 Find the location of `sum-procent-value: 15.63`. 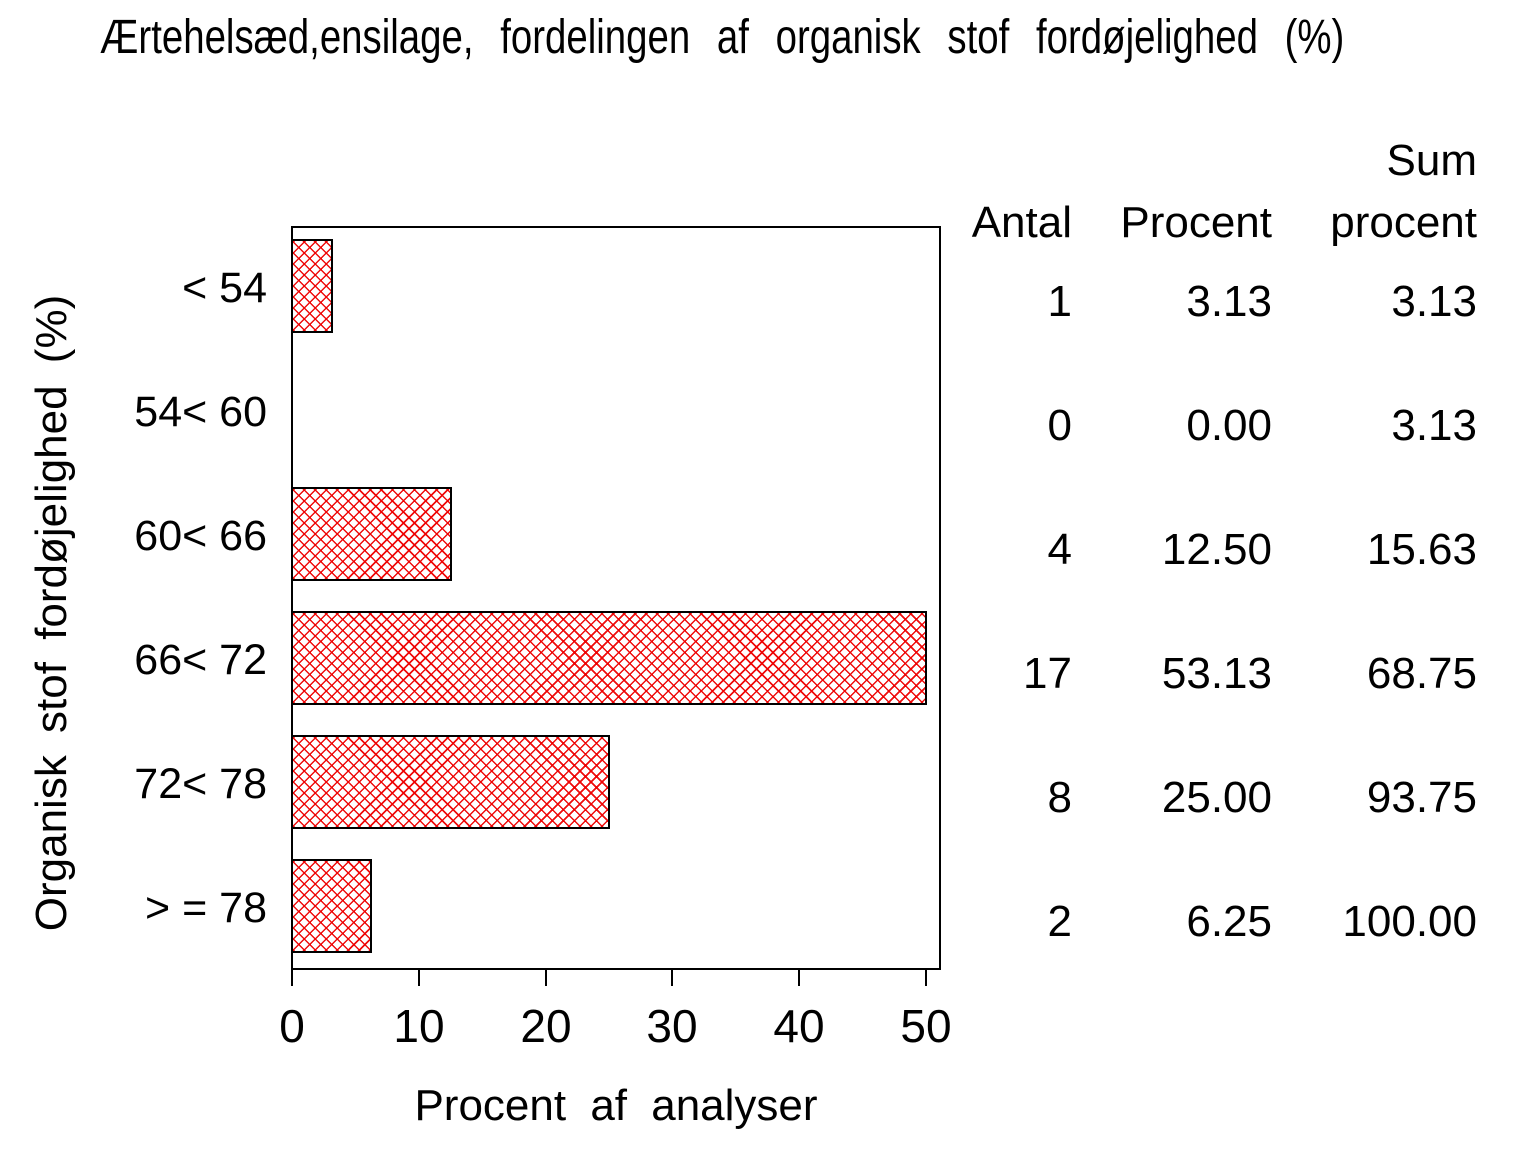

sum-procent-value: 15.63 is located at coordinates (1421, 549).